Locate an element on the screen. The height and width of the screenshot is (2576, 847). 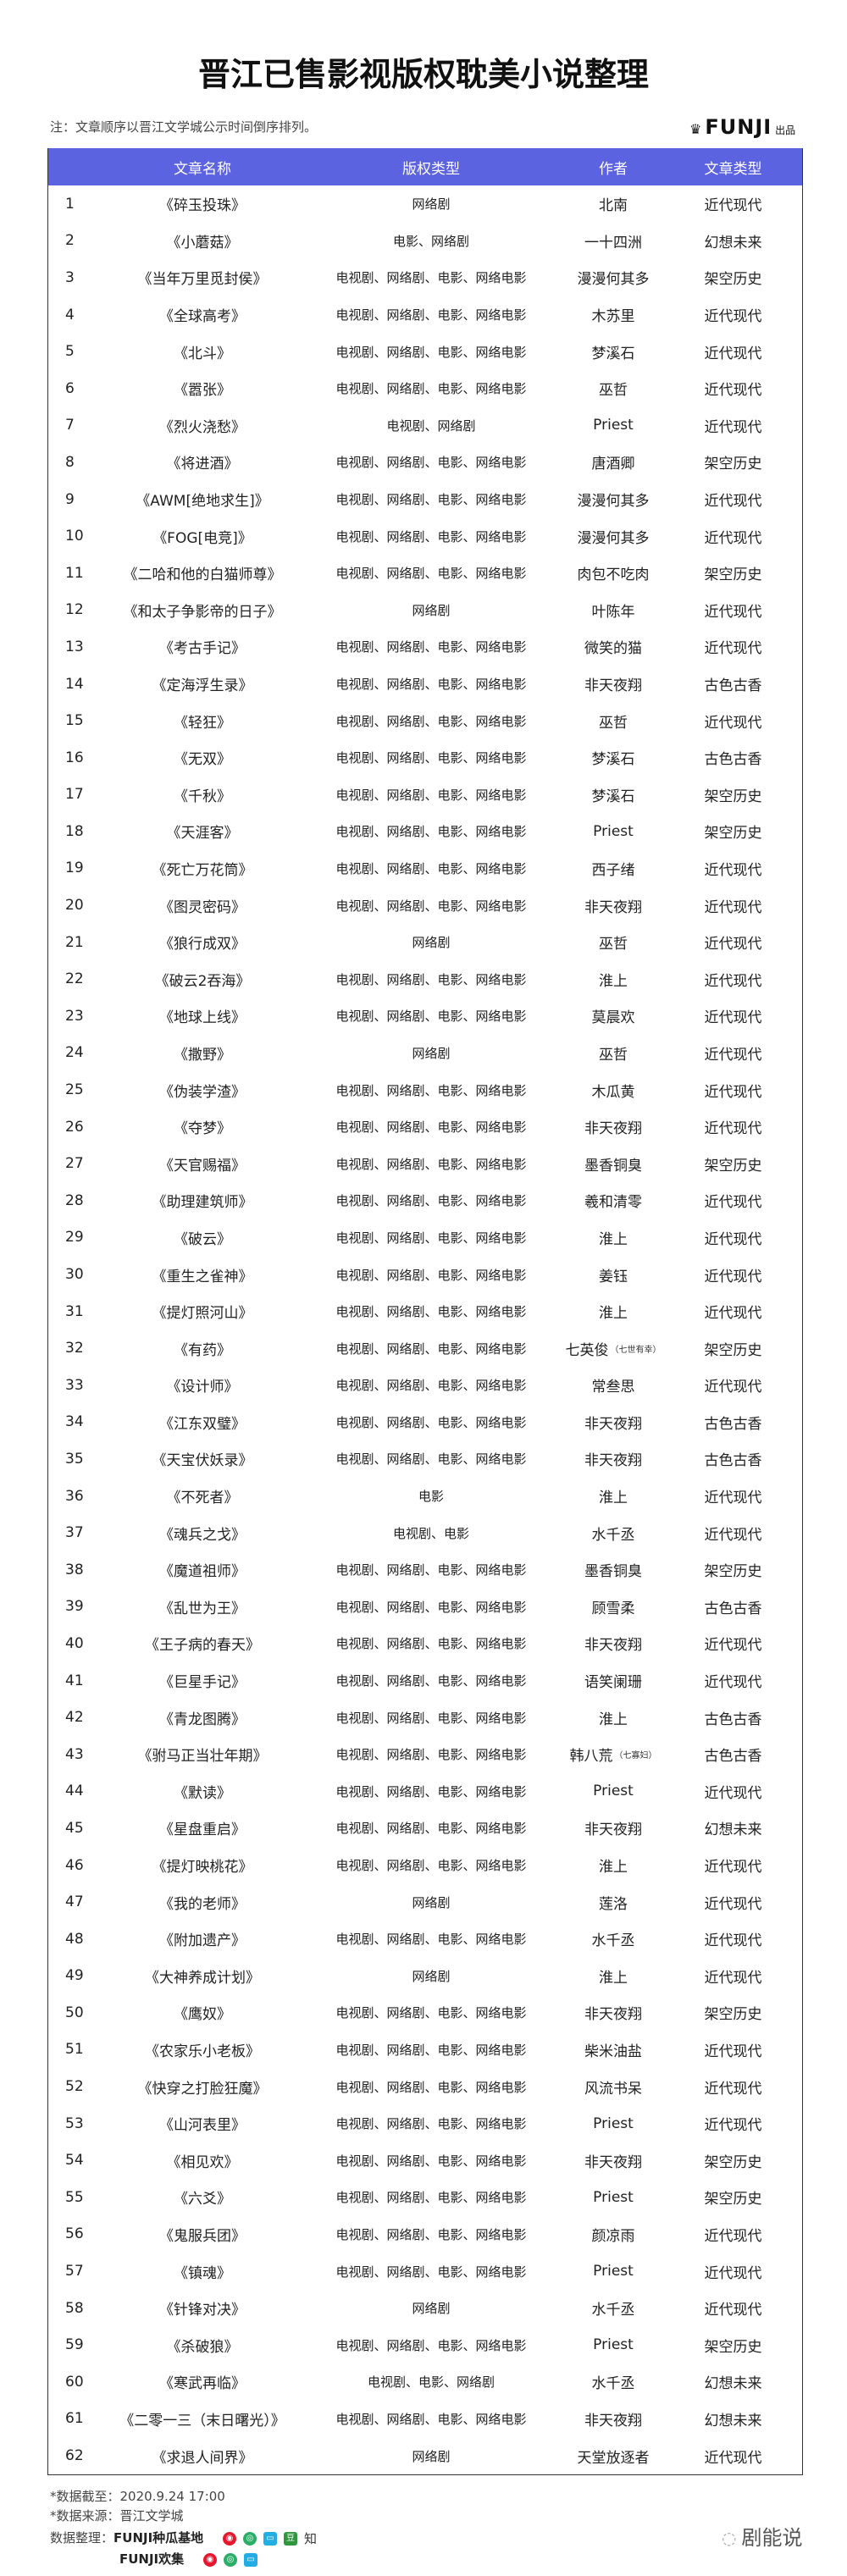
author: 颜凉雨 is located at coordinates (613, 2234).